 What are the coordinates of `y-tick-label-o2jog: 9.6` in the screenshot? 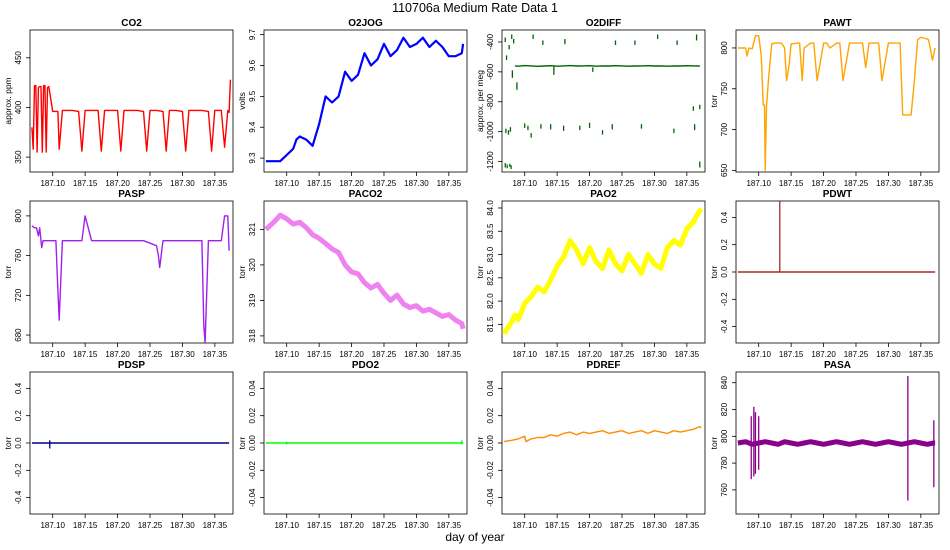 It's located at (252, 65).